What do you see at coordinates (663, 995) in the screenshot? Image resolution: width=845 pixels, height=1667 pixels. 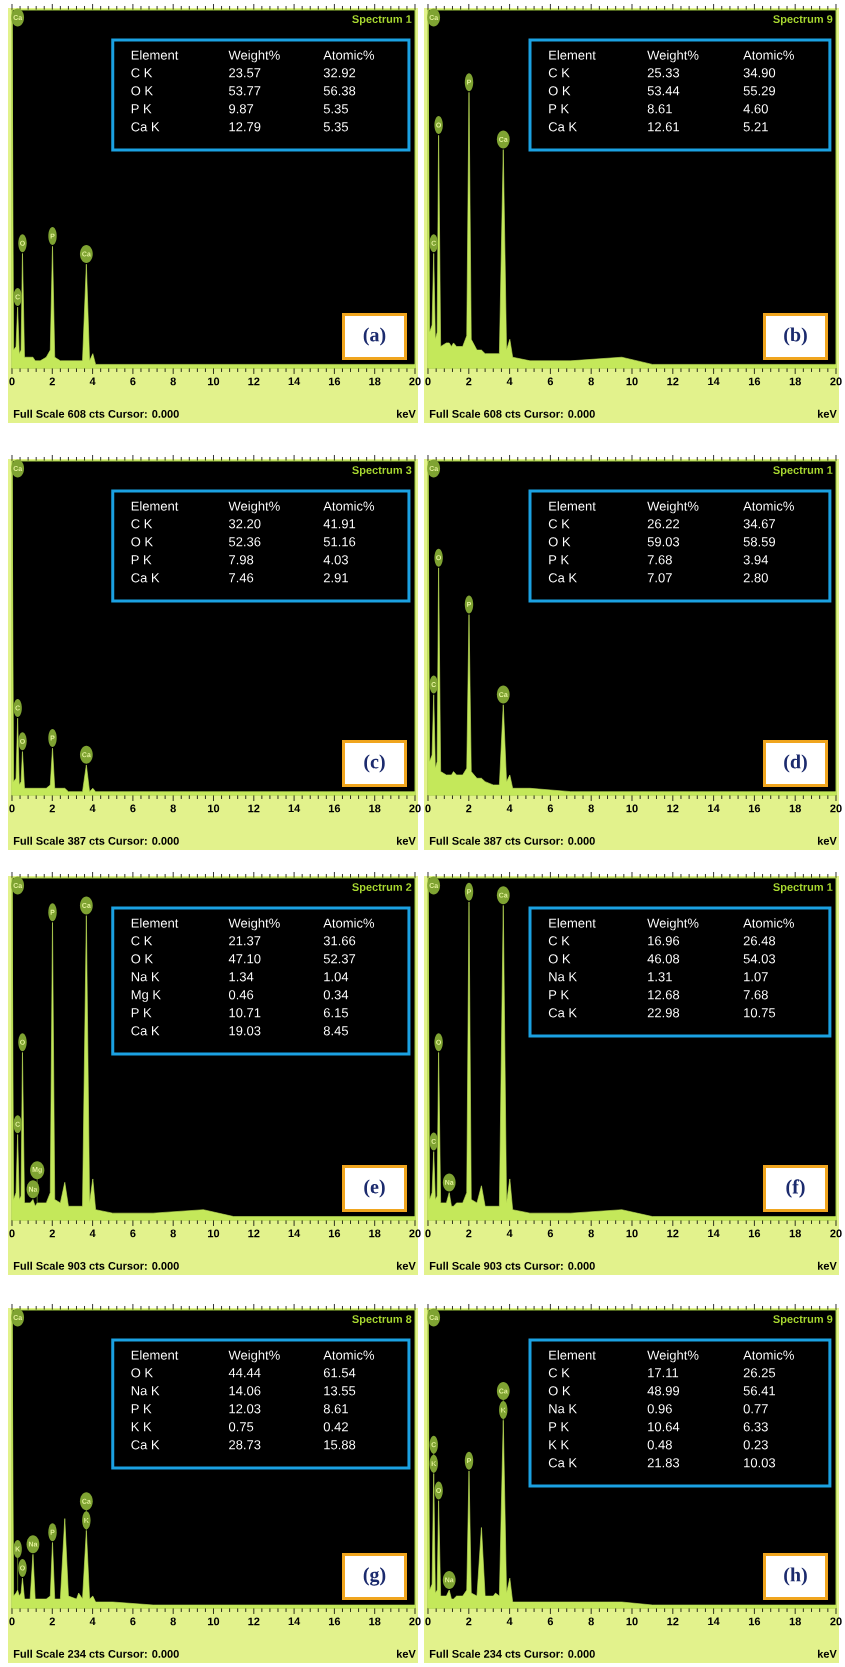 I see `annotation: 12.68` at bounding box center [663, 995].